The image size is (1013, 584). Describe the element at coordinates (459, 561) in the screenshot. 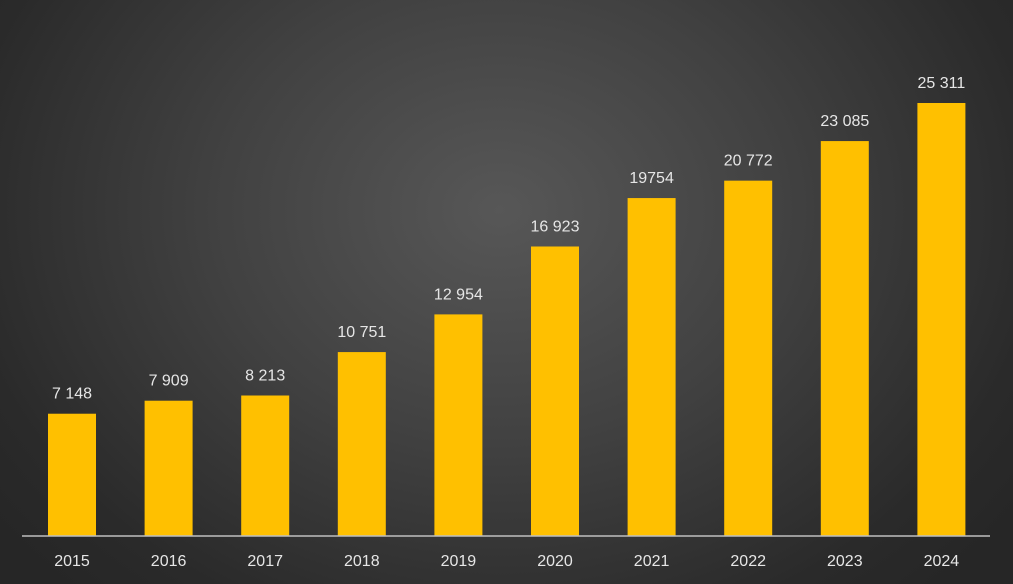

I see `x-tick-label-2019: 2019` at that location.